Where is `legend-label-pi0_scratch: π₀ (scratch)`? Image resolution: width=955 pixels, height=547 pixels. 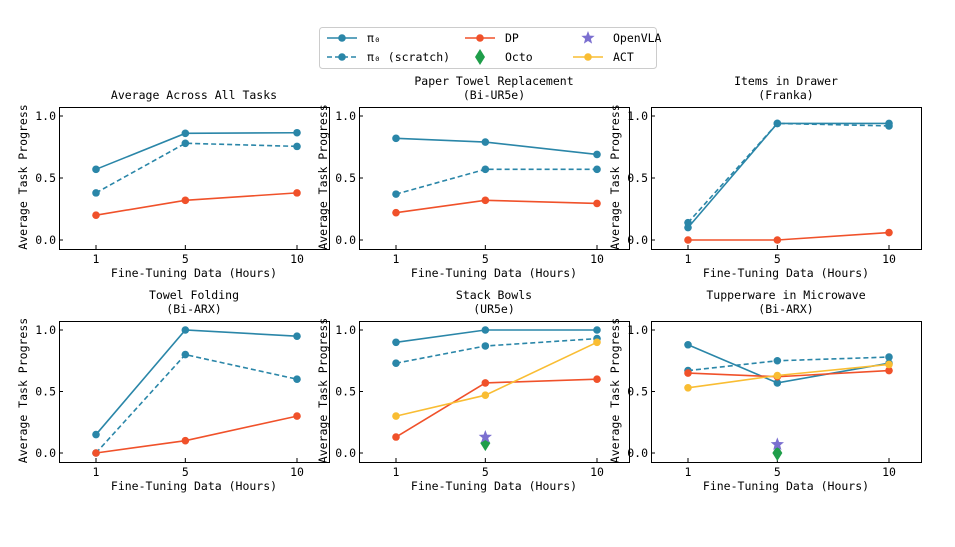 legend-label-pi0_scratch: π₀ (scratch) is located at coordinates (408, 57).